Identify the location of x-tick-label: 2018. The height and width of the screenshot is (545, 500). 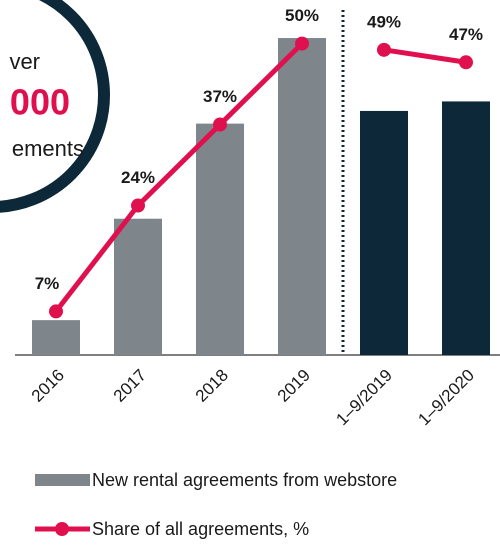
(212, 386).